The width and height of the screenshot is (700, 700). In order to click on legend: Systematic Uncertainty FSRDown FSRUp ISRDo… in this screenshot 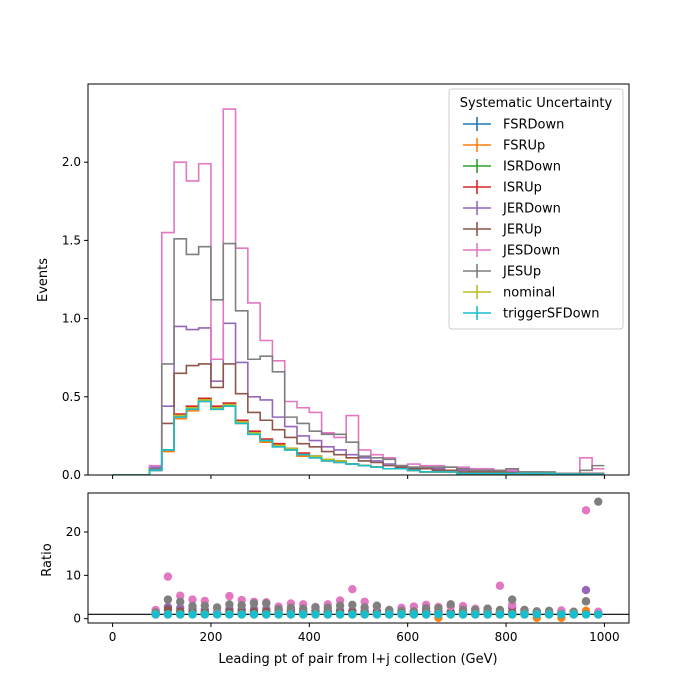, I will do `click(536, 209)`.